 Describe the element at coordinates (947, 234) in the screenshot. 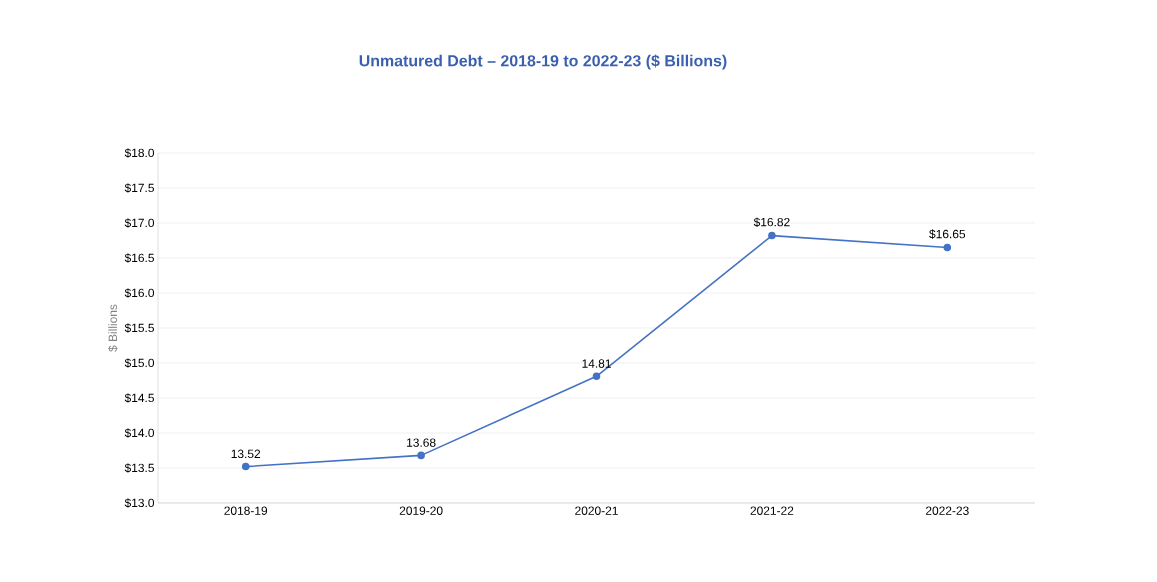

I see `data-label: $16.65` at that location.